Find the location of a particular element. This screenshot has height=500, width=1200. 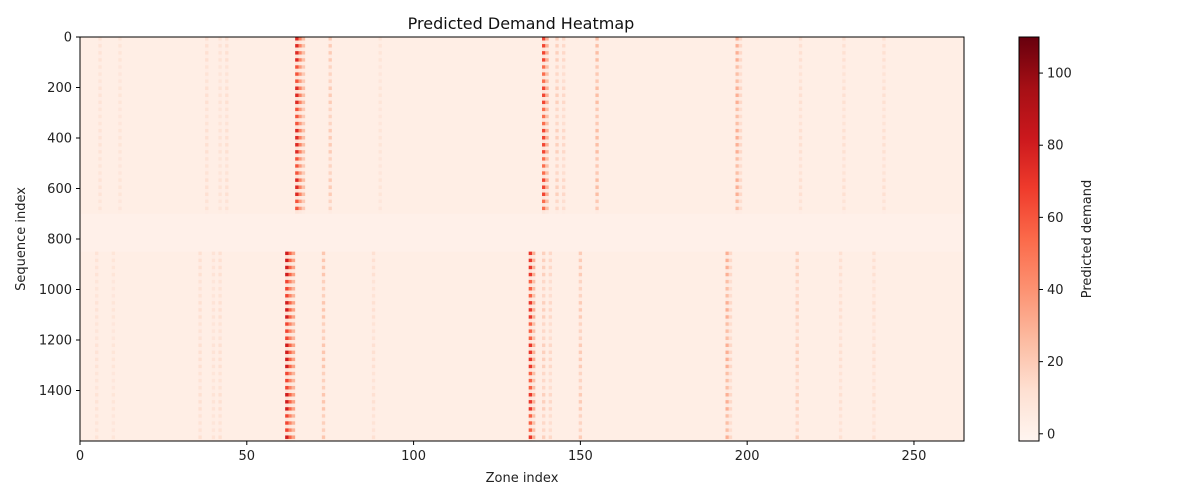

colorbar-tick-label: 80 is located at coordinates (1055, 146).